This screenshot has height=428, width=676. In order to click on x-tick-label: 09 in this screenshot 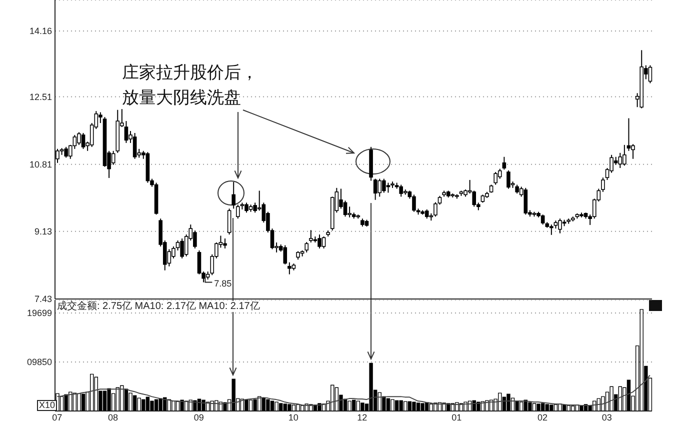, I will do `click(199, 417)`.